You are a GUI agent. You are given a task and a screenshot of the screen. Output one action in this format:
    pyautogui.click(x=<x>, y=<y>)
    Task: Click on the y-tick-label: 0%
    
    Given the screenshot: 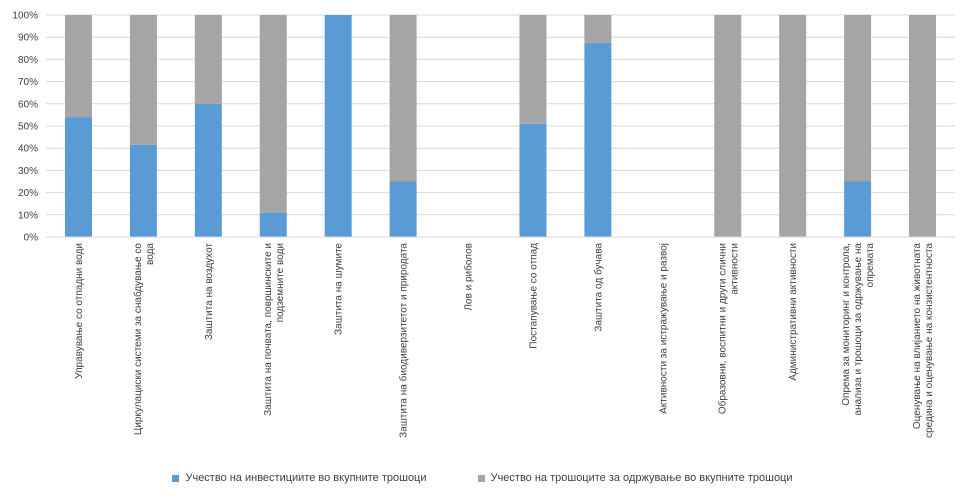 What is the action you would take?
    pyautogui.click(x=31, y=238)
    